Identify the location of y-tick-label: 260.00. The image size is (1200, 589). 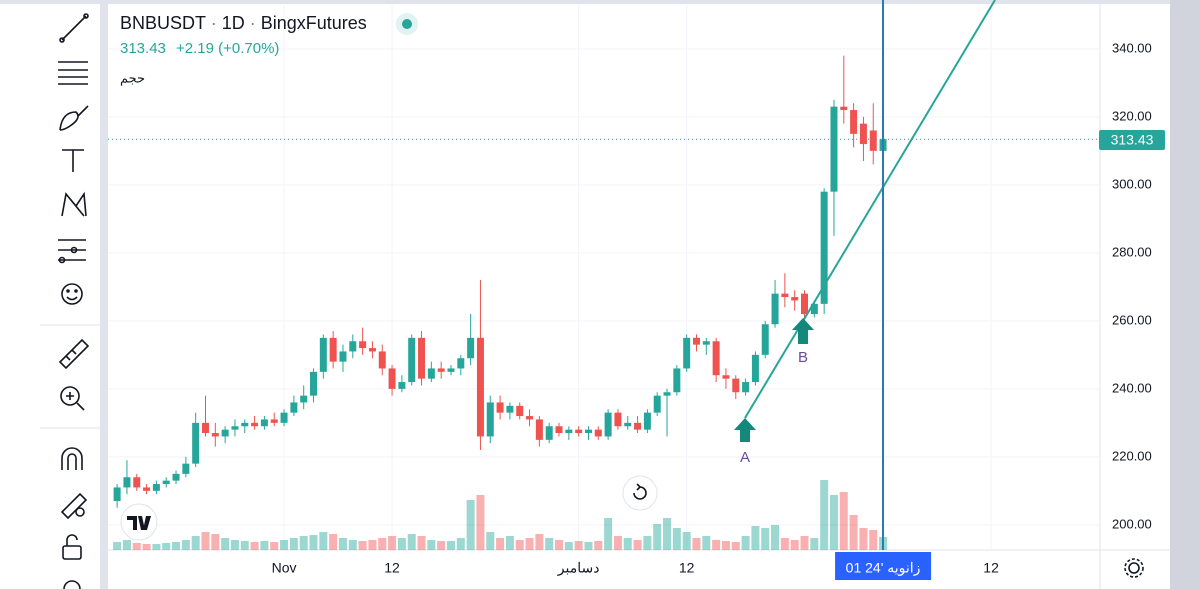
(1132, 319).